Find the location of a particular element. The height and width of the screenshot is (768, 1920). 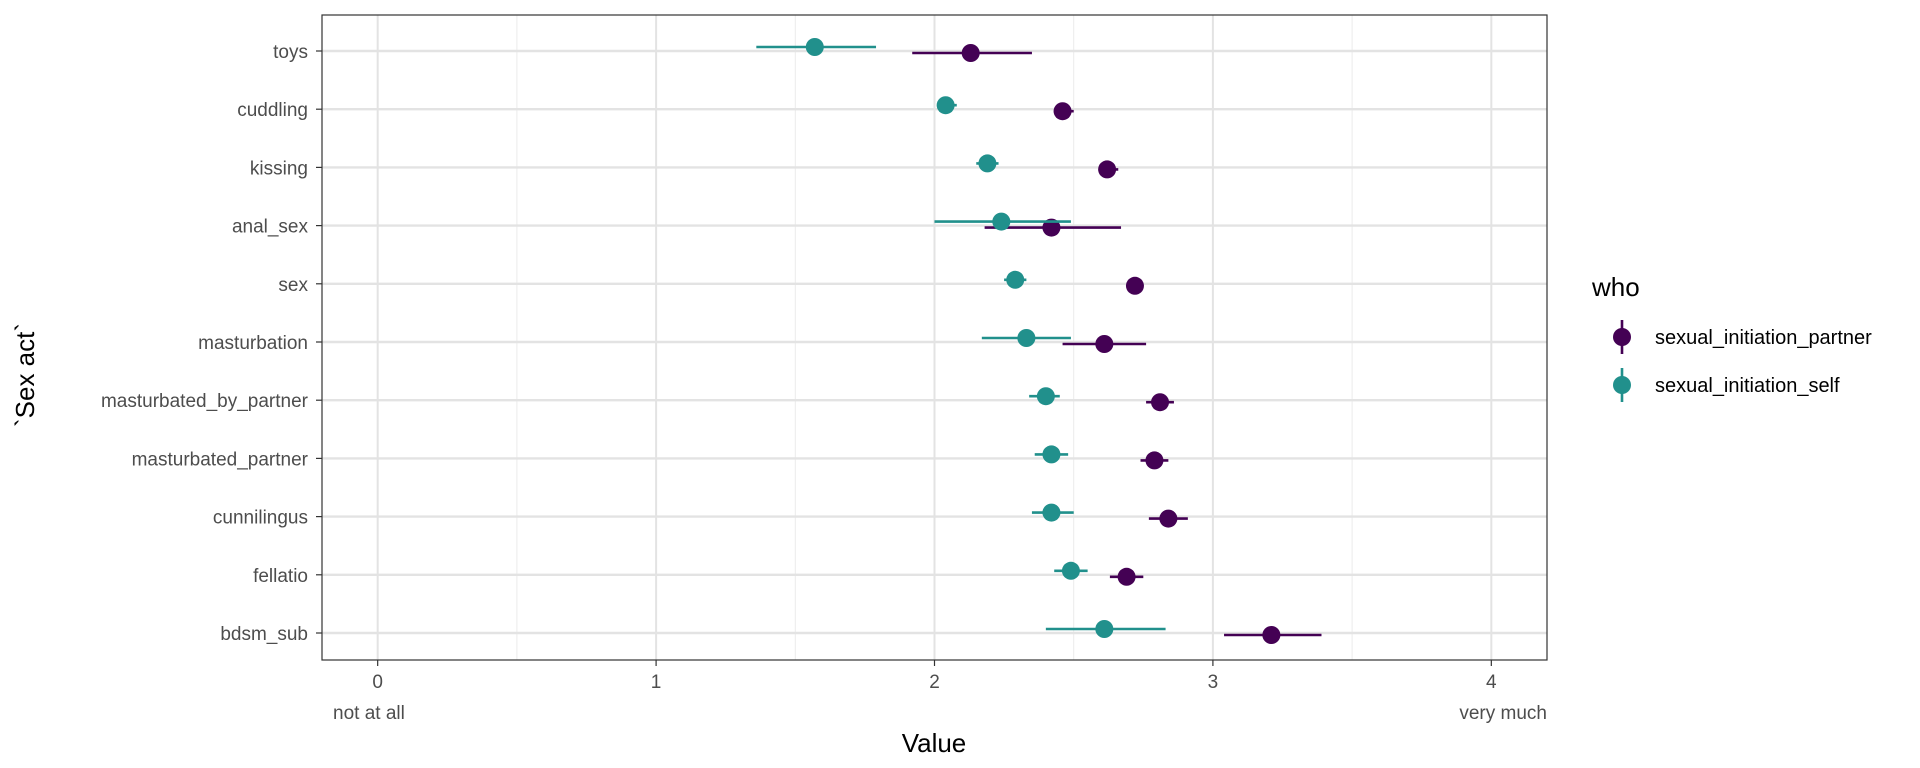

y-axis-title: `Sex act` is located at coordinates (25, 375).